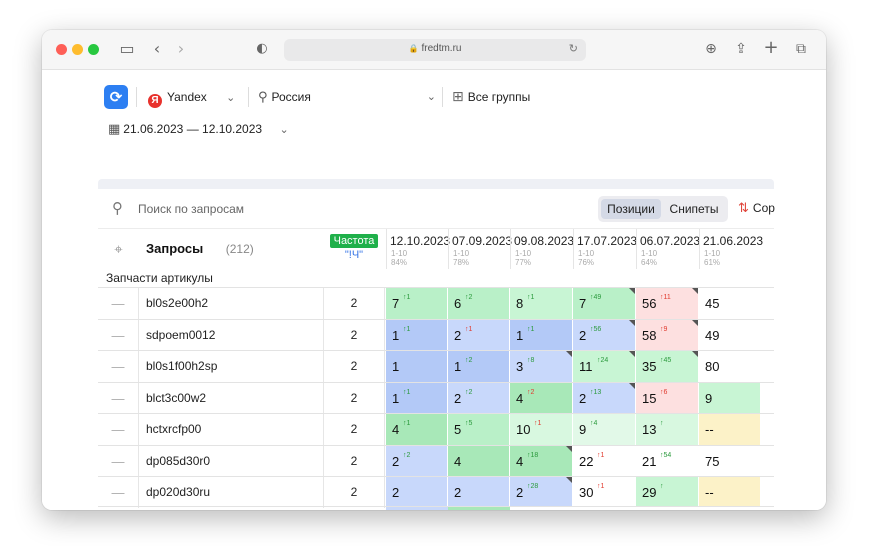 The width and height of the screenshot is (874, 546). I want to click on download-icon: ⊕, so click(711, 49).